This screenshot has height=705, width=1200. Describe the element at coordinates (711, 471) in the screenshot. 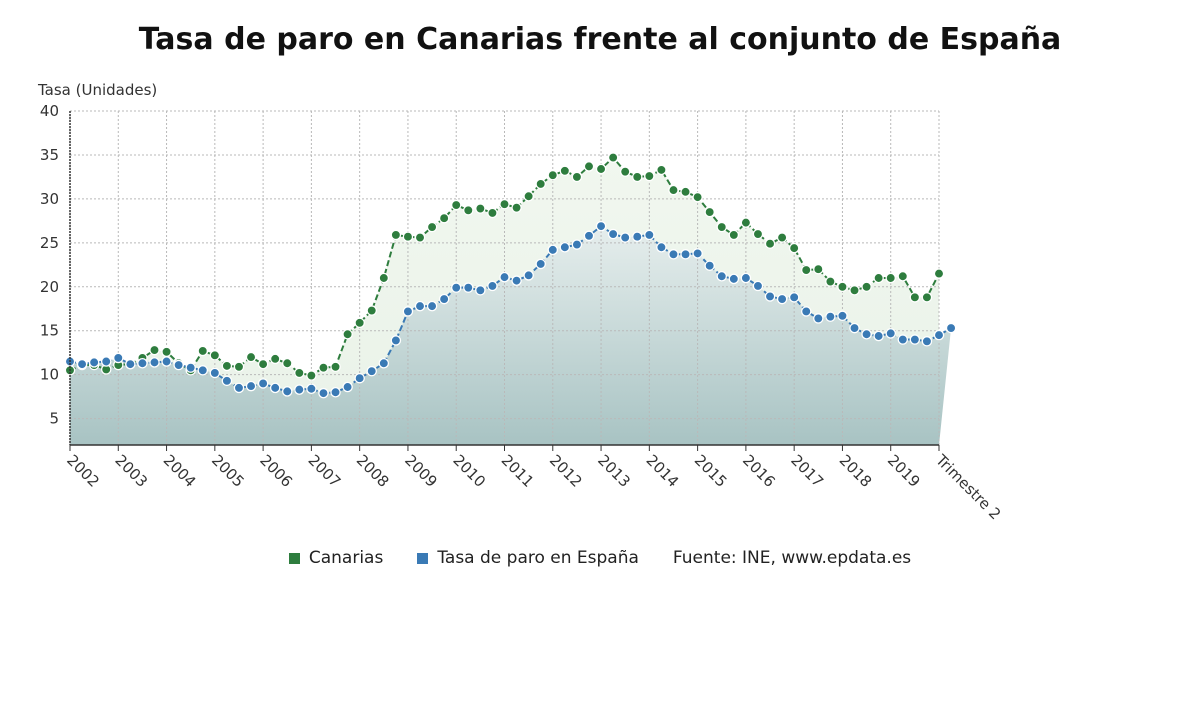

I see `x-tick-label: 2015` at that location.